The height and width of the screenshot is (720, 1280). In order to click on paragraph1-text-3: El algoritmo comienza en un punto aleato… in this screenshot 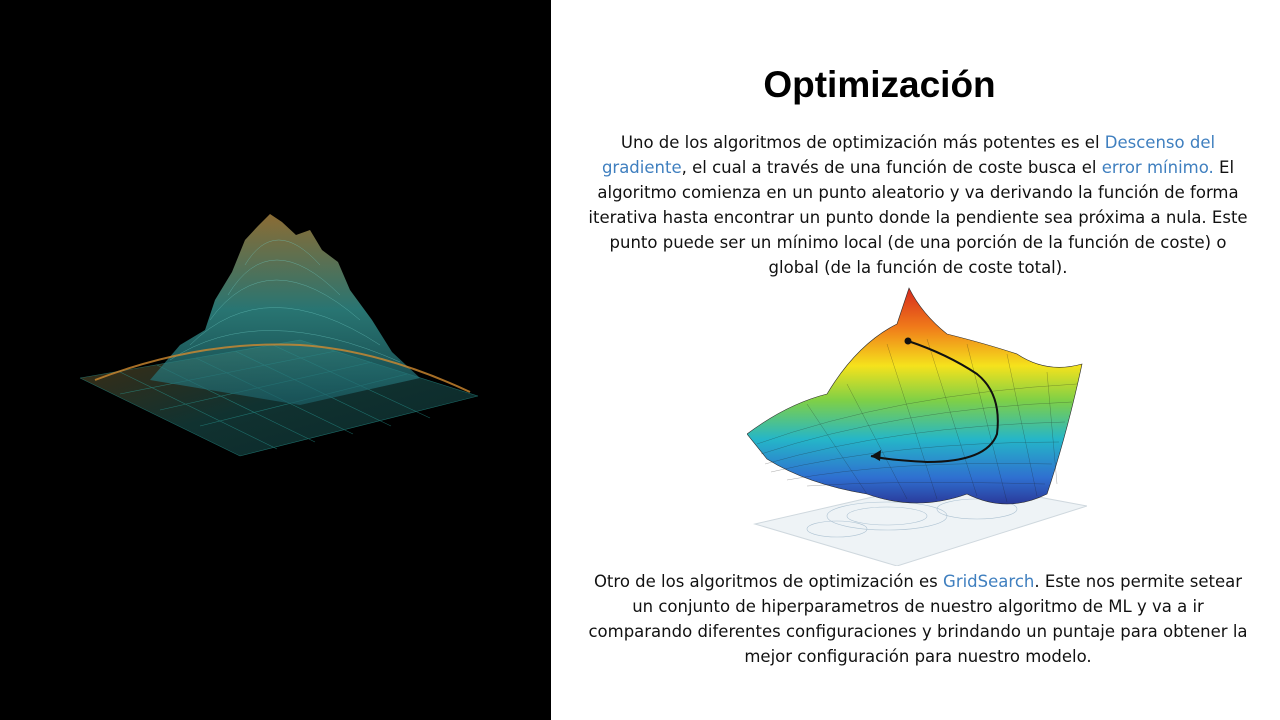, I will do `click(918, 217)`.